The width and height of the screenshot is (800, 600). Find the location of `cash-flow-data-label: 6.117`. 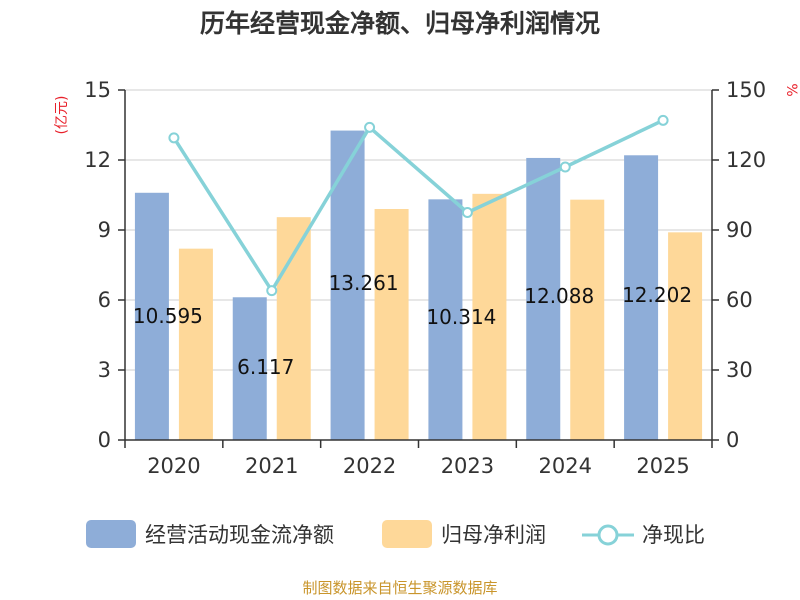

cash-flow-data-label: 6.117 is located at coordinates (265, 367).